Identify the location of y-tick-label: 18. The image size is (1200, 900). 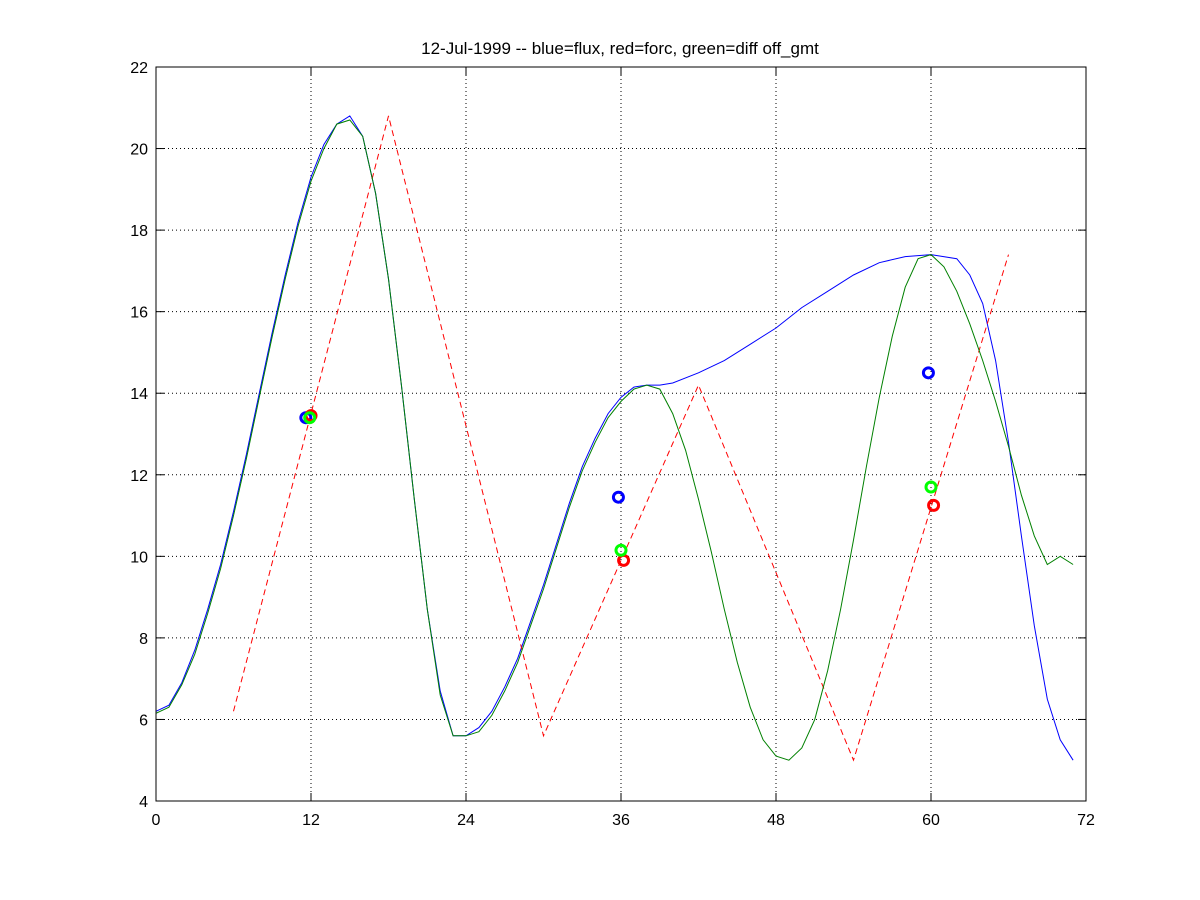
(139, 231).